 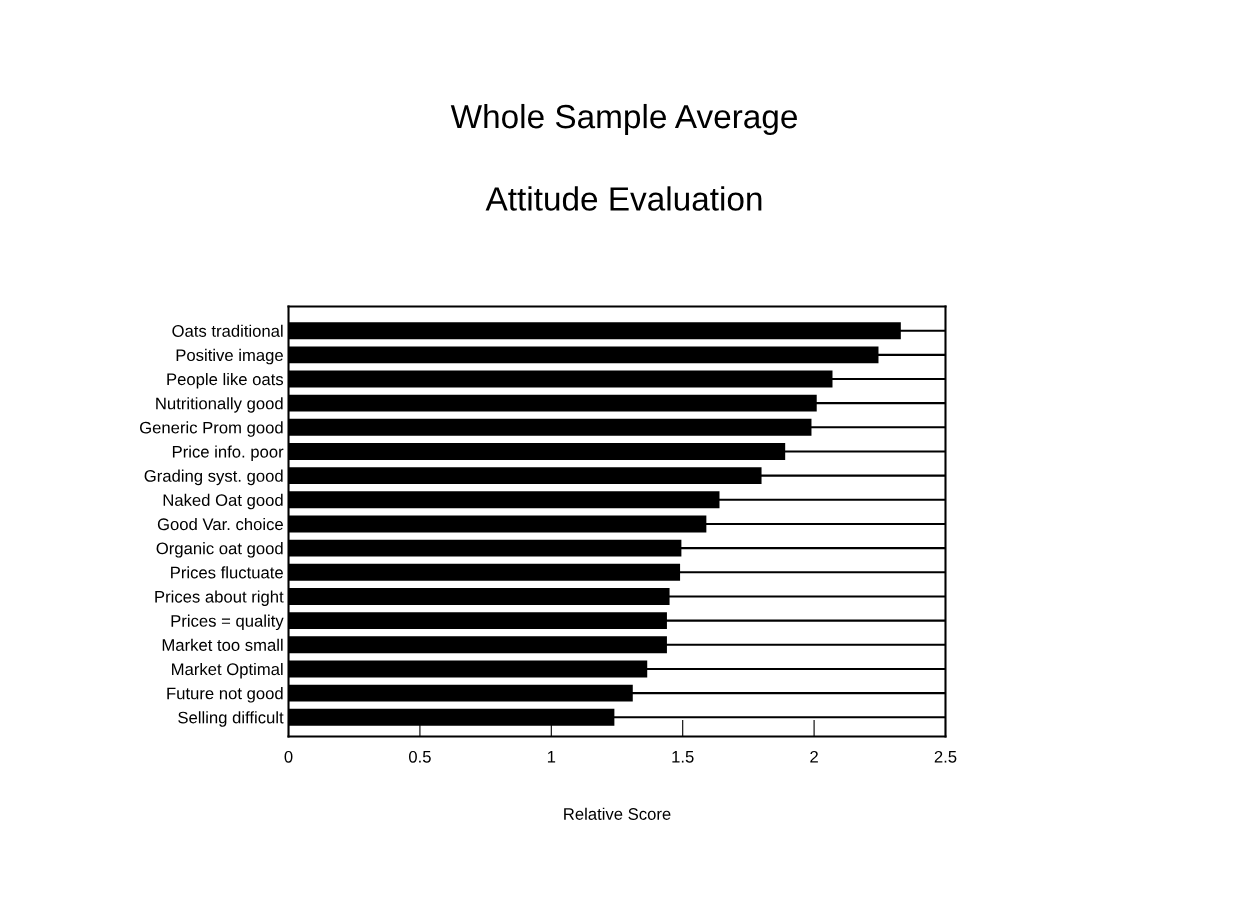 What do you see at coordinates (225, 695) in the screenshot?
I see `y-tick-label: Future not good` at bounding box center [225, 695].